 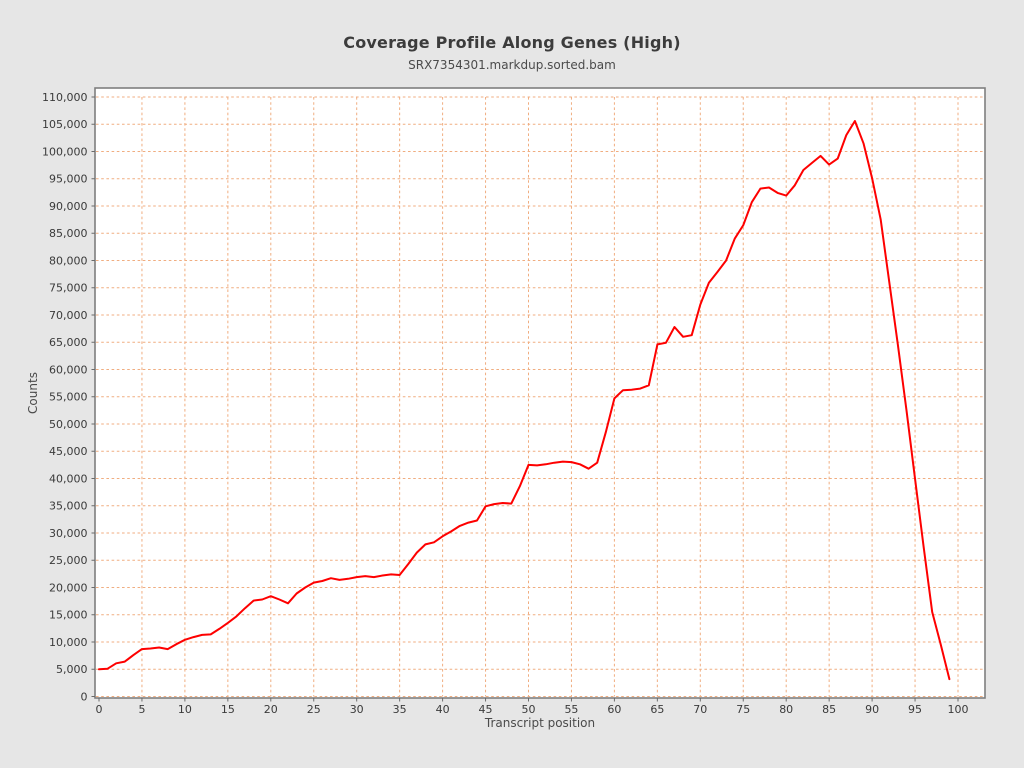 I want to click on x-tick-label: 50, so click(x=529, y=709).